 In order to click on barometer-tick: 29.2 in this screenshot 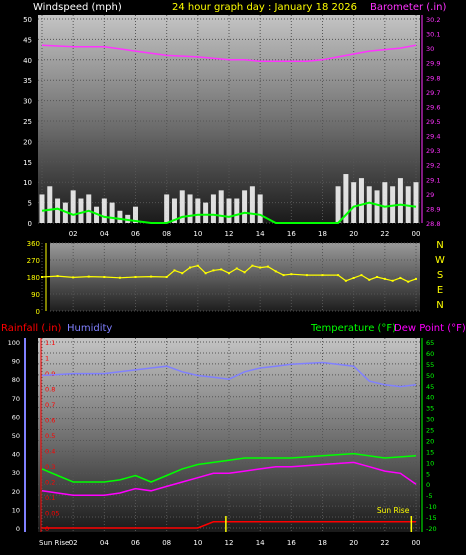, I will do `click(433, 166)`.